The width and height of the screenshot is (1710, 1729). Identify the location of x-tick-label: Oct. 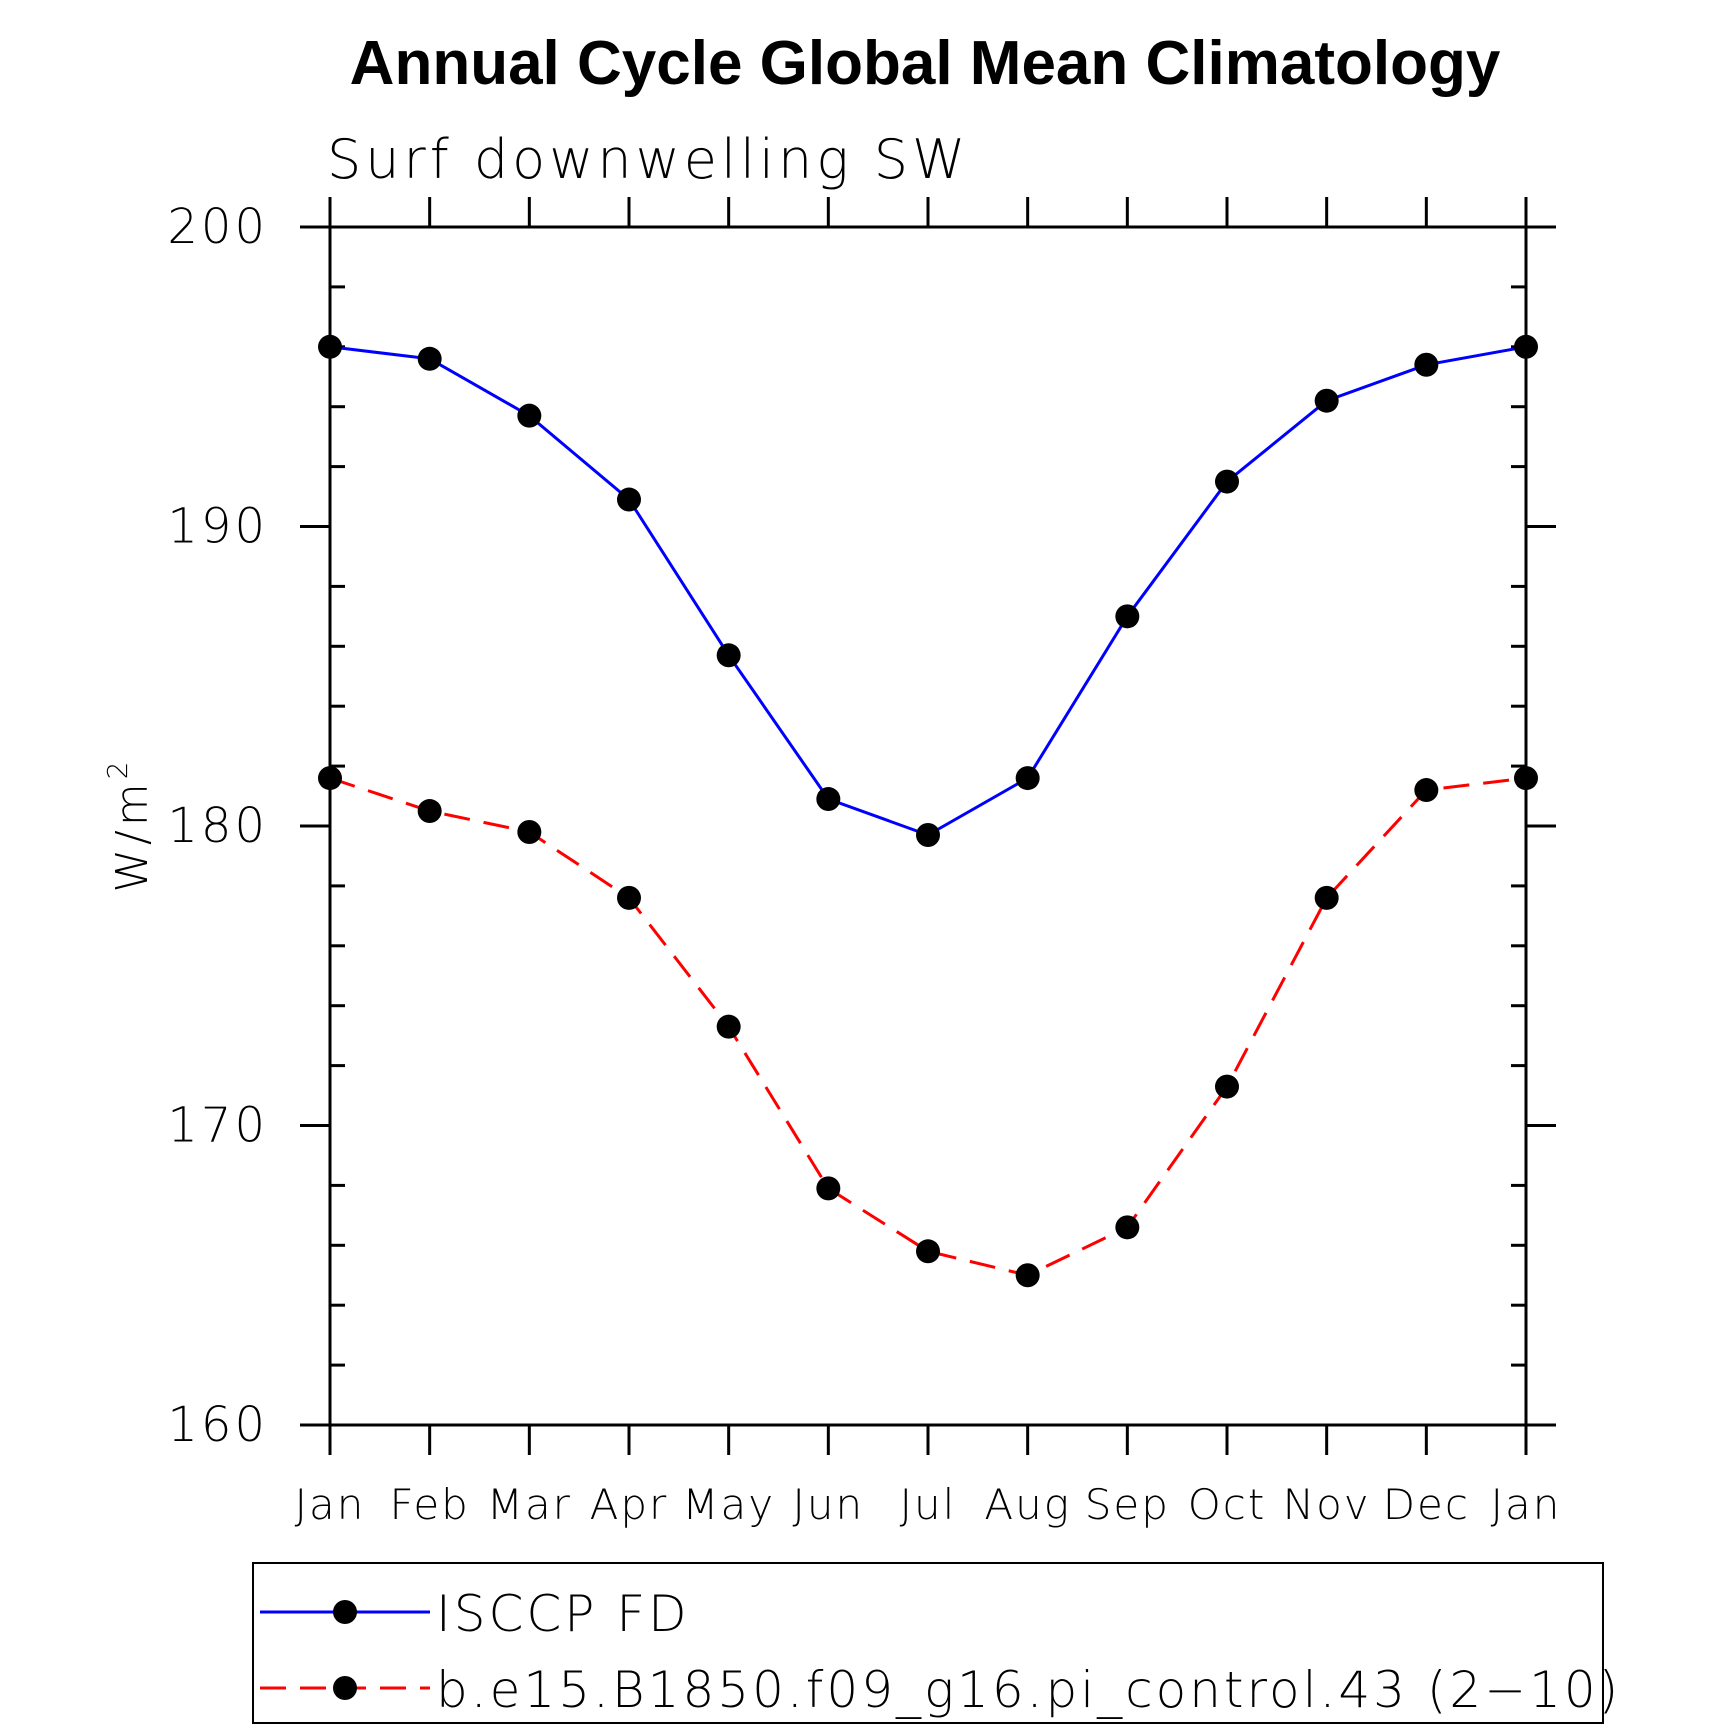
(1227, 1504).